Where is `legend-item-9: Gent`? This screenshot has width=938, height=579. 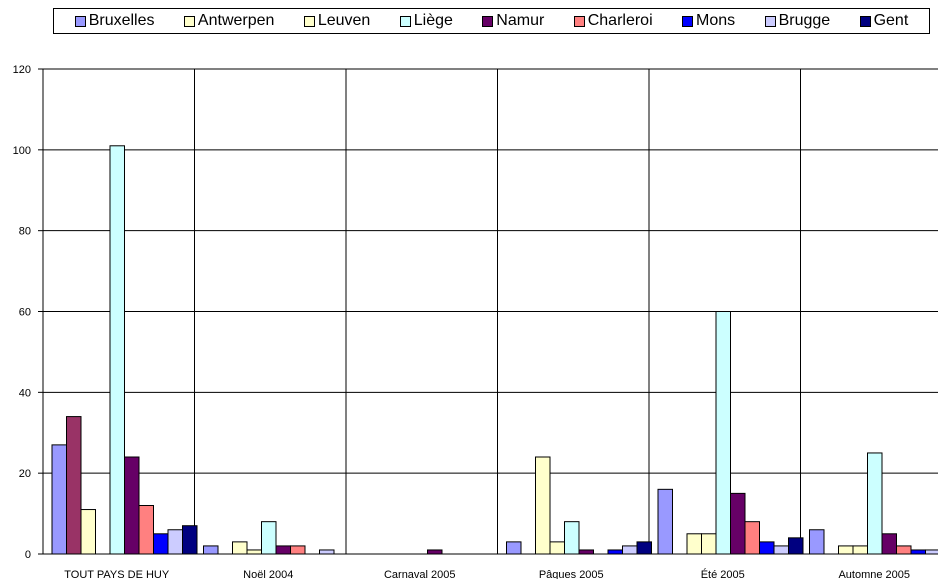 legend-item-9: Gent is located at coordinates (884, 21).